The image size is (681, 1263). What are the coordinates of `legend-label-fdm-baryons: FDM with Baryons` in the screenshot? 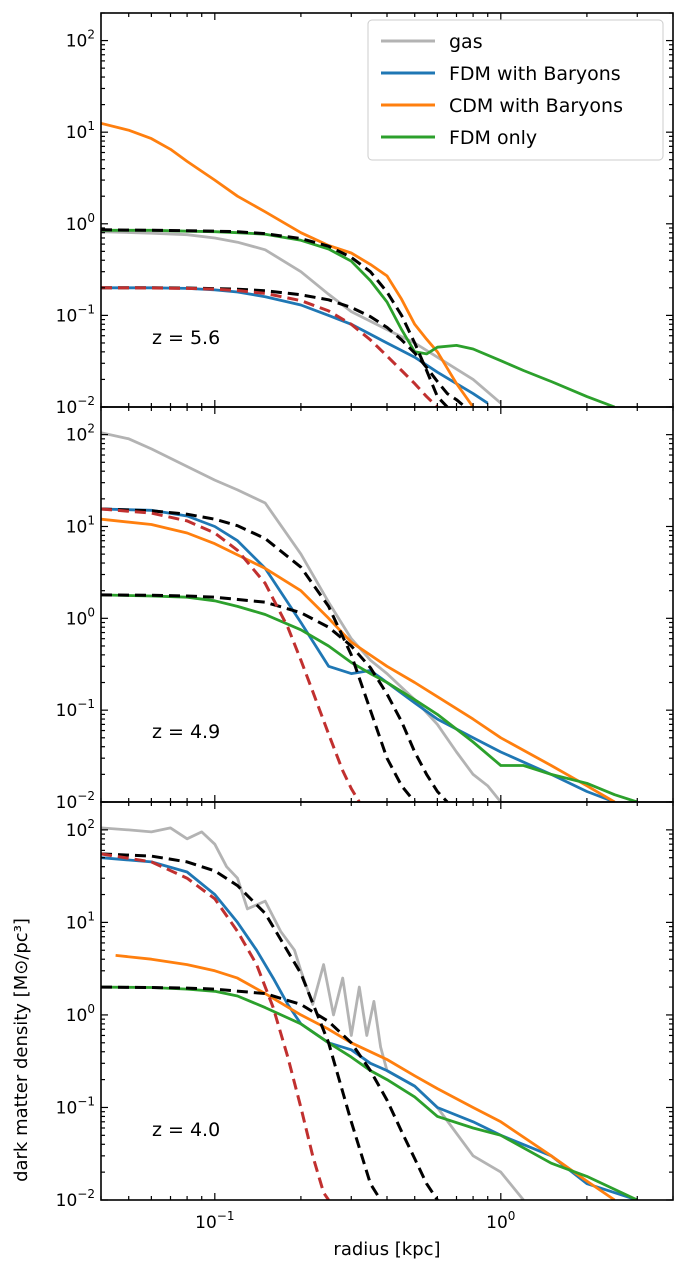 It's located at (535, 74).